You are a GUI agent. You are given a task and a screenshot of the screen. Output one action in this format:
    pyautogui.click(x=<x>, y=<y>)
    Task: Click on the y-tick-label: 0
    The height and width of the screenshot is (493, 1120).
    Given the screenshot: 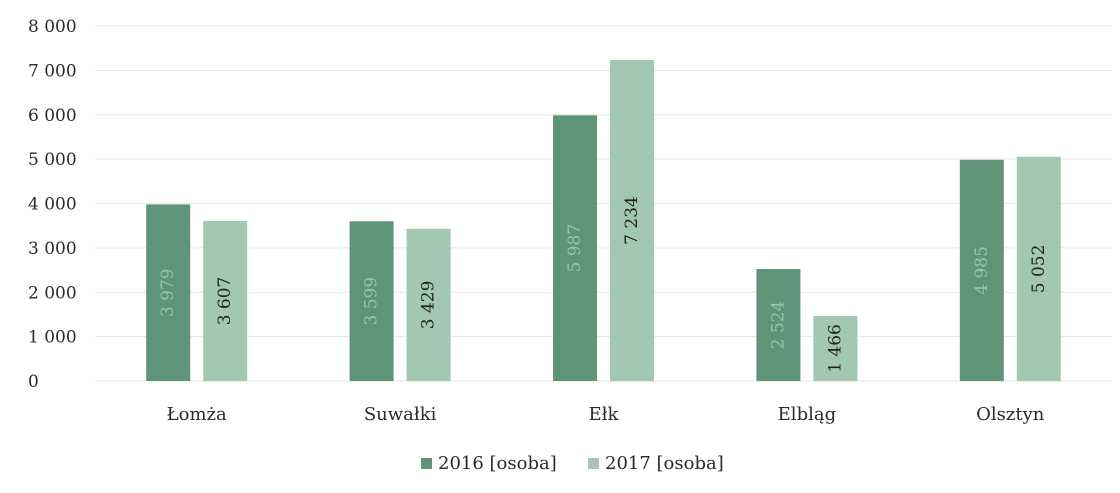 What is the action you would take?
    pyautogui.click(x=33, y=382)
    